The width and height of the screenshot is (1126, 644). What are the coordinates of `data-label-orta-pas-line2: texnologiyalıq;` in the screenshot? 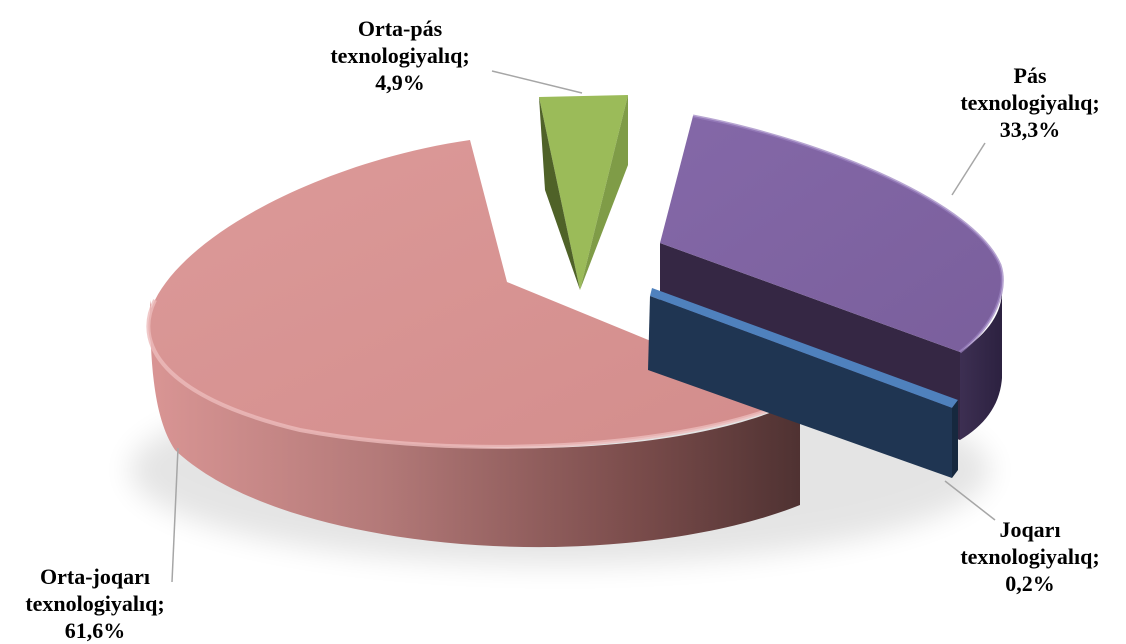 It's located at (400, 55).